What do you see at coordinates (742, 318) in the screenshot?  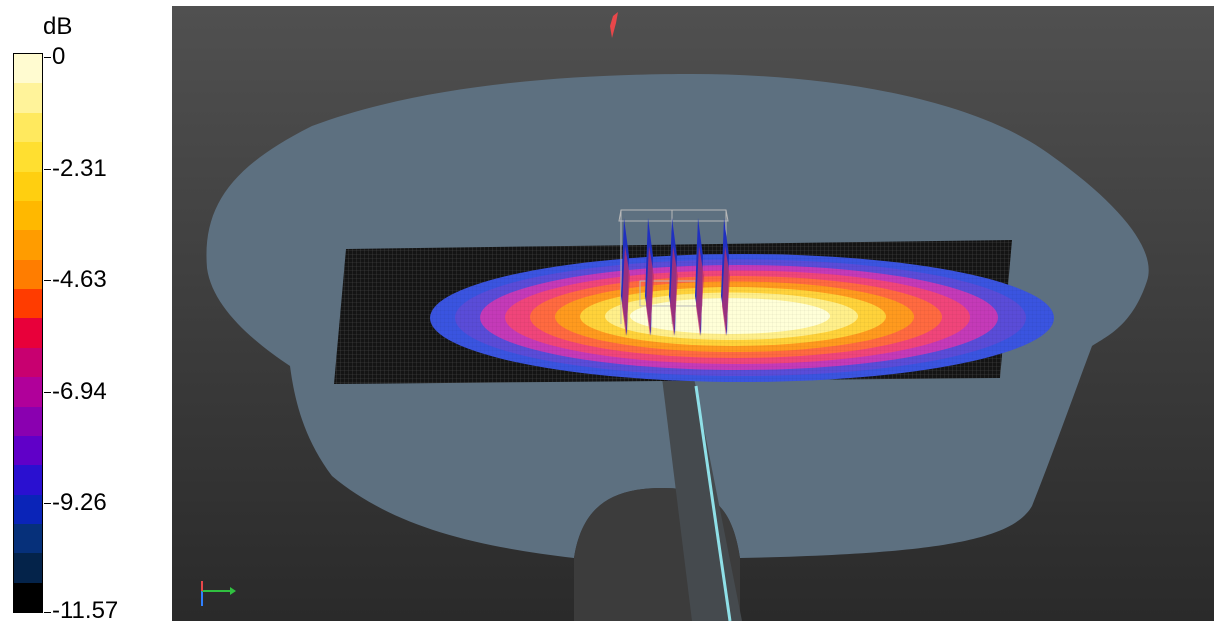 I see `field-grid-overlay` at bounding box center [742, 318].